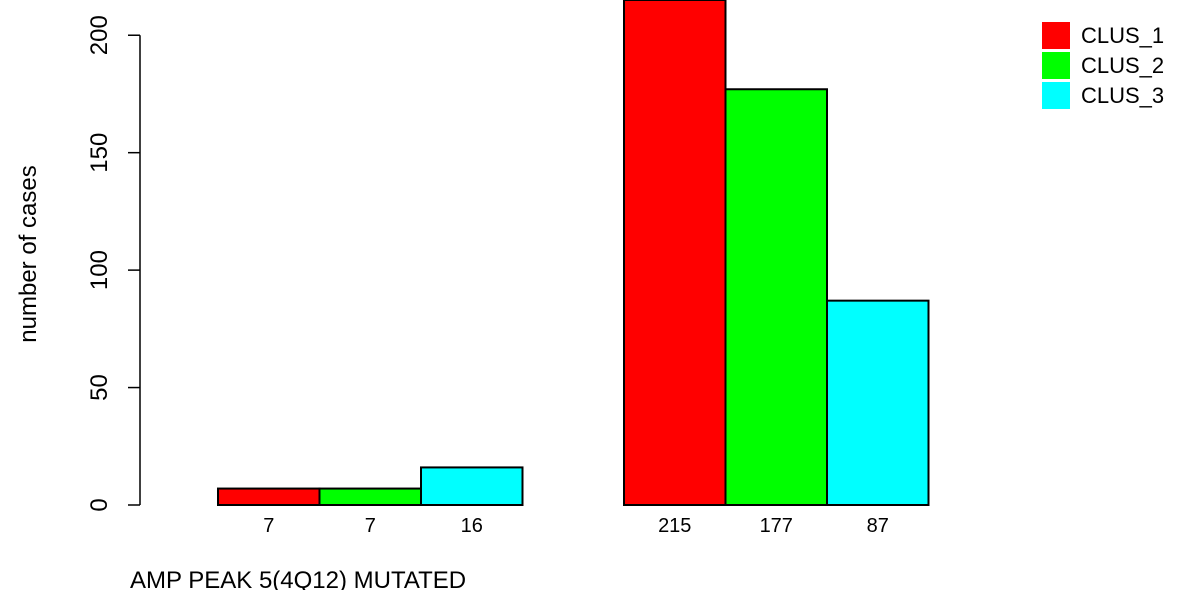 This screenshot has height=590, width=1203. What do you see at coordinates (99, 270) in the screenshot?
I see `y-tick-label-2: 100` at bounding box center [99, 270].